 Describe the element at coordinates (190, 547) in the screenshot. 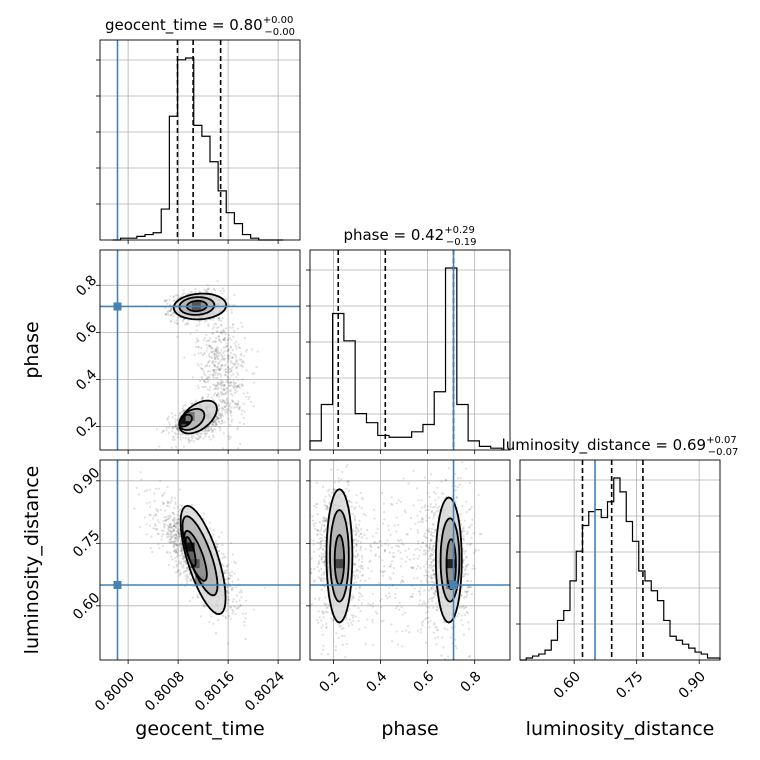

I see `density-cell` at that location.